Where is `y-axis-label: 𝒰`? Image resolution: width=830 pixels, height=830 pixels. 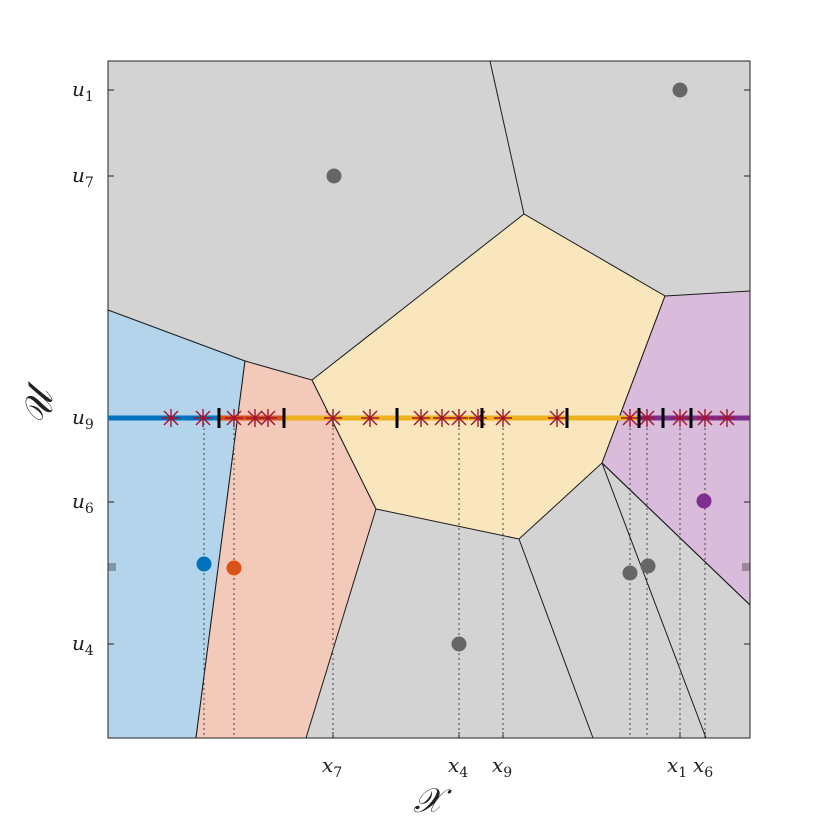
y-axis-label: 𝒰 is located at coordinates (39, 403).